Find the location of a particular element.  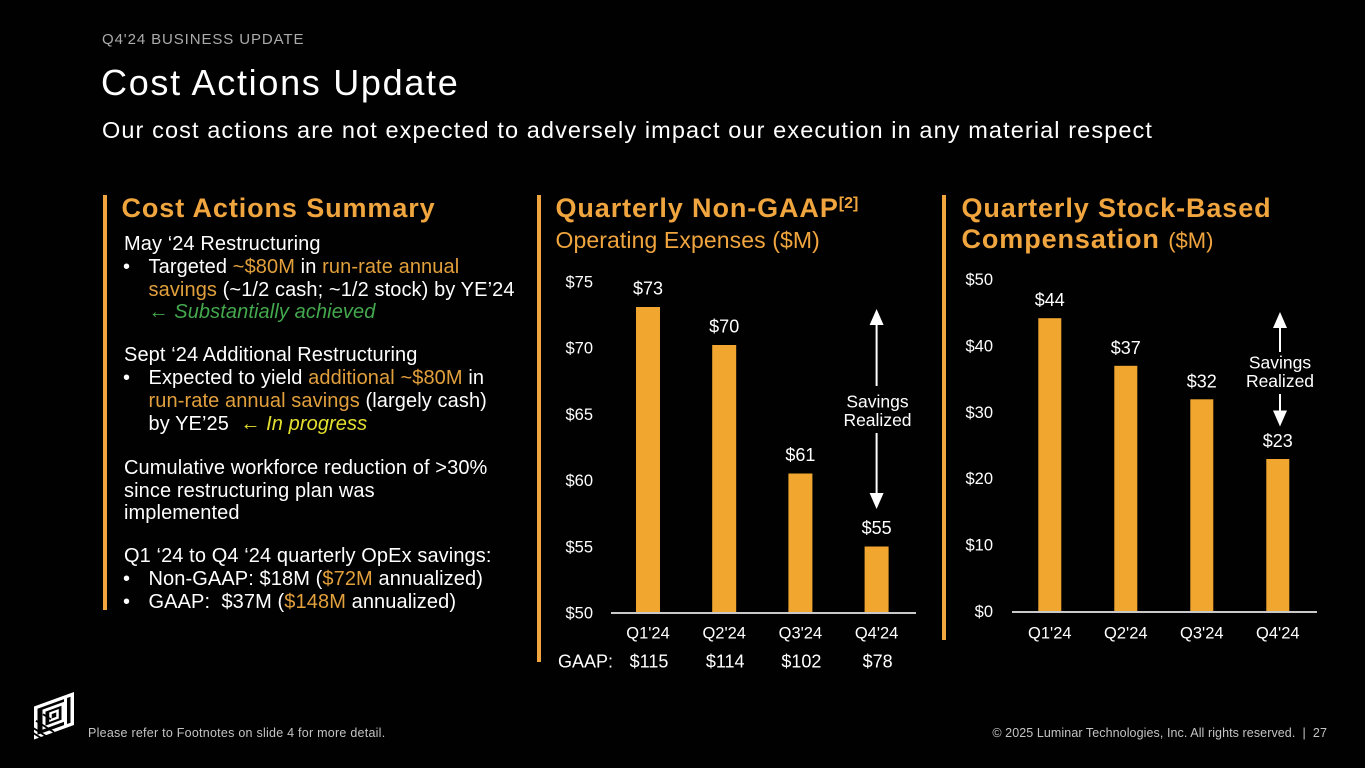

svg-text: $0 is located at coordinates (984, 612).